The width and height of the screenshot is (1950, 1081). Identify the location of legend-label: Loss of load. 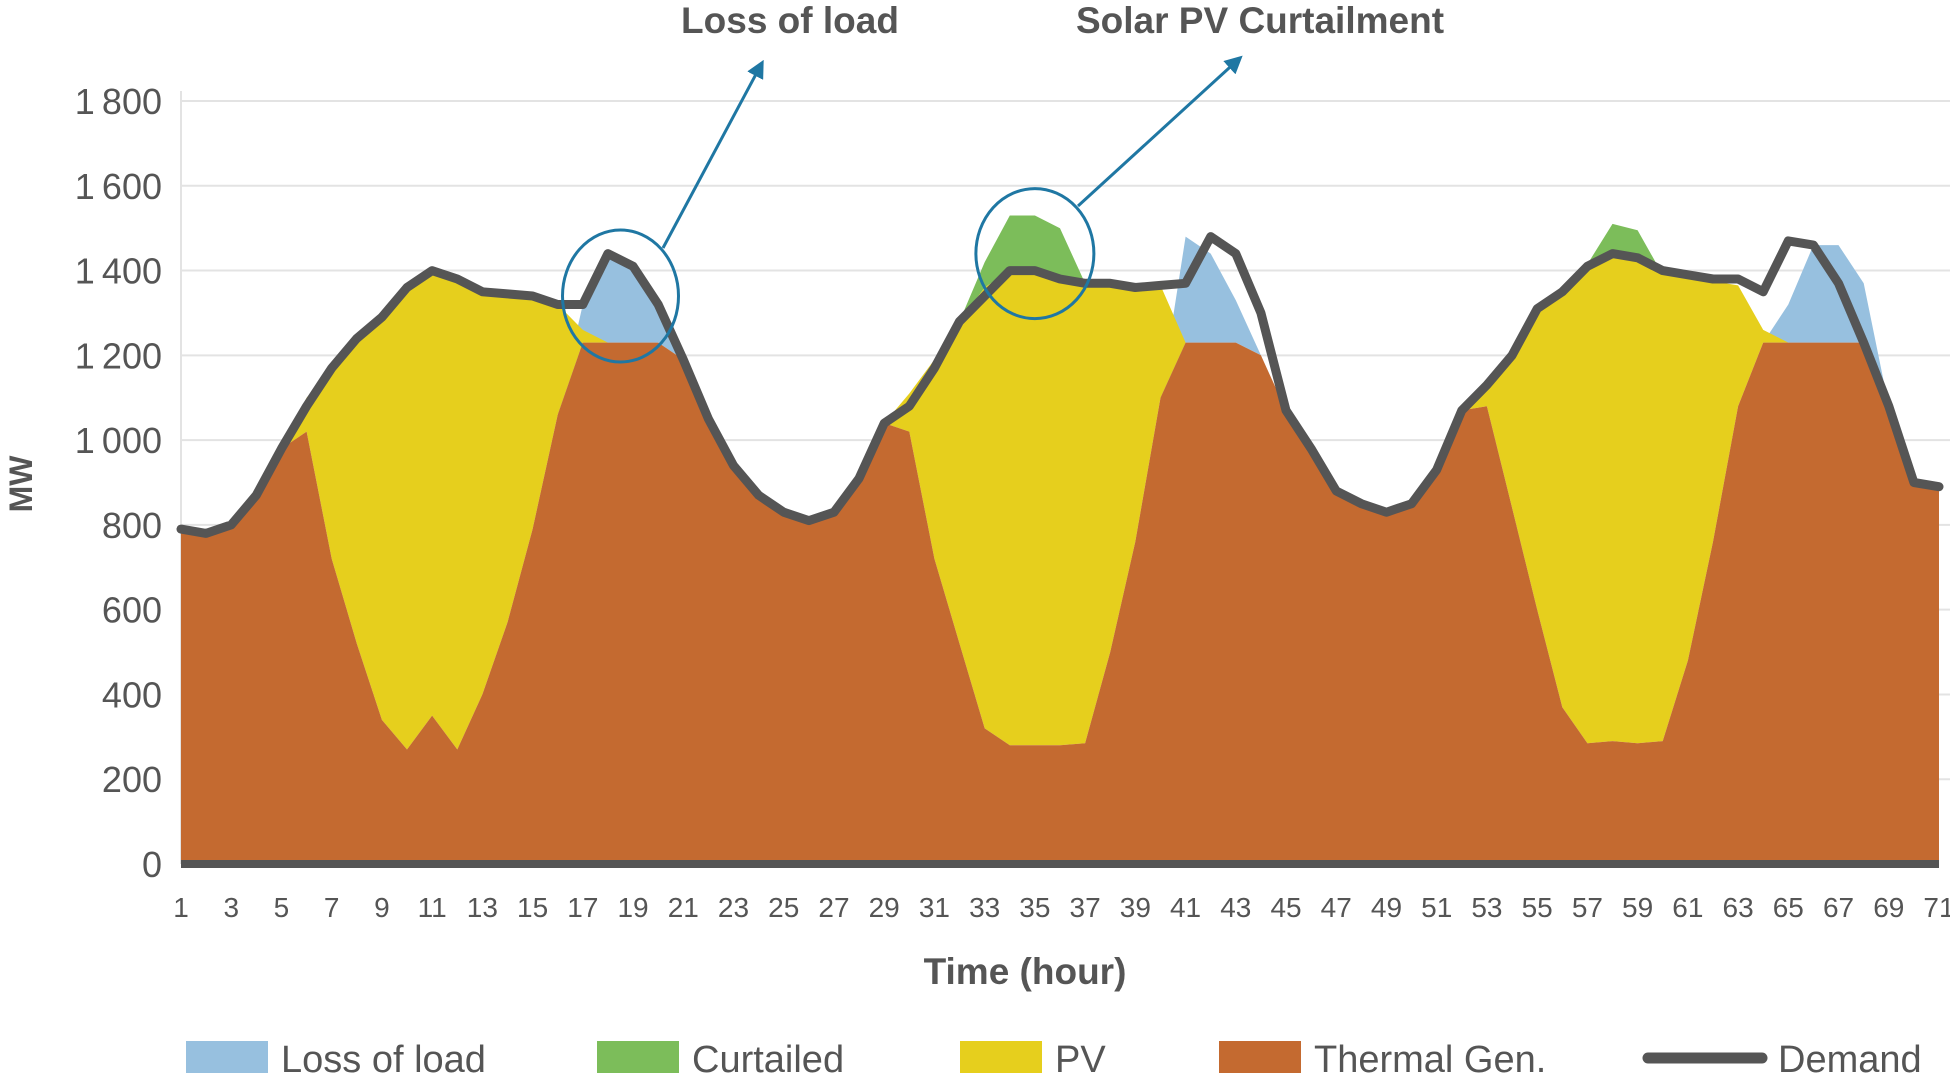
(383, 1060).